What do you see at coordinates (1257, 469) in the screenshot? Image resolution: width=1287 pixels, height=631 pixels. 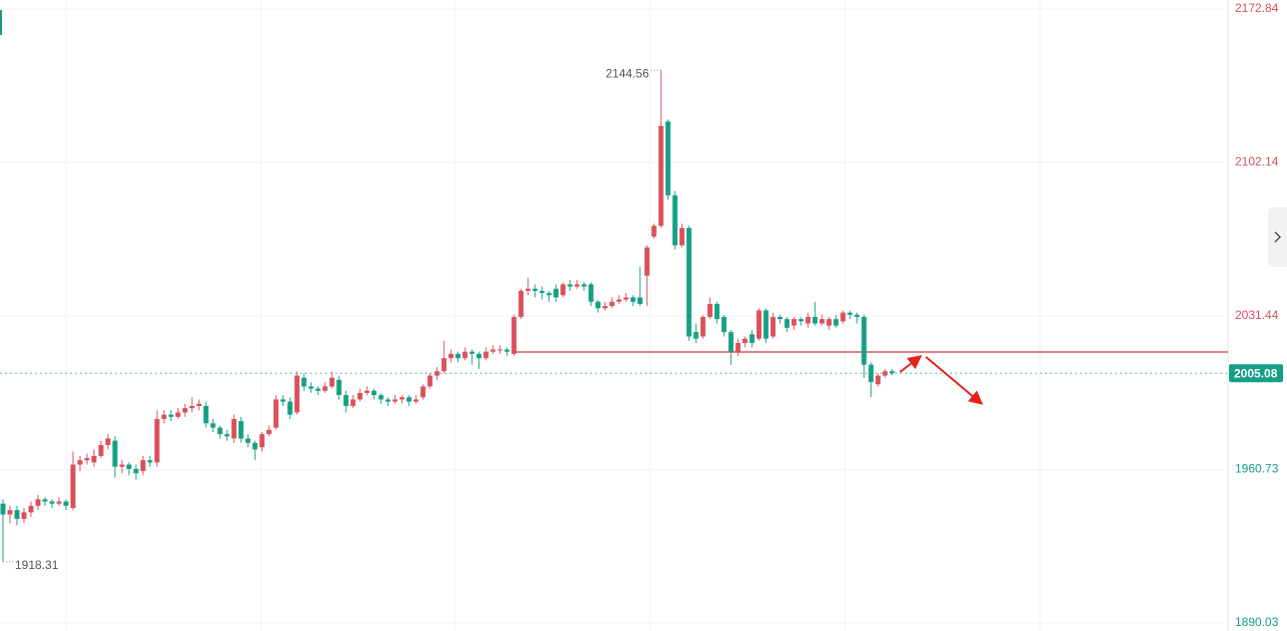 I see `y-tick-label: 1960.73` at bounding box center [1257, 469].